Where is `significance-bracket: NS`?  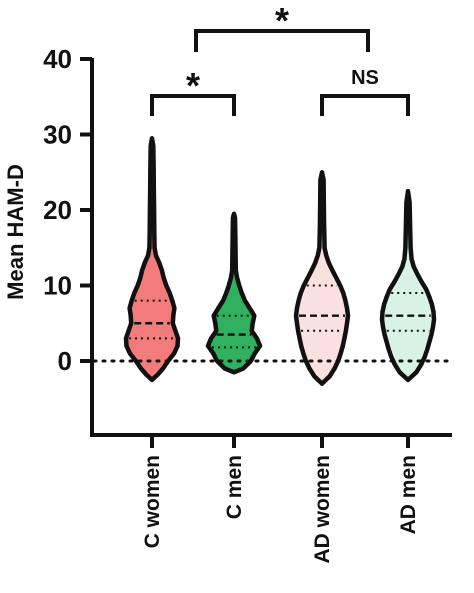 significance-bracket: NS is located at coordinates (365, 91).